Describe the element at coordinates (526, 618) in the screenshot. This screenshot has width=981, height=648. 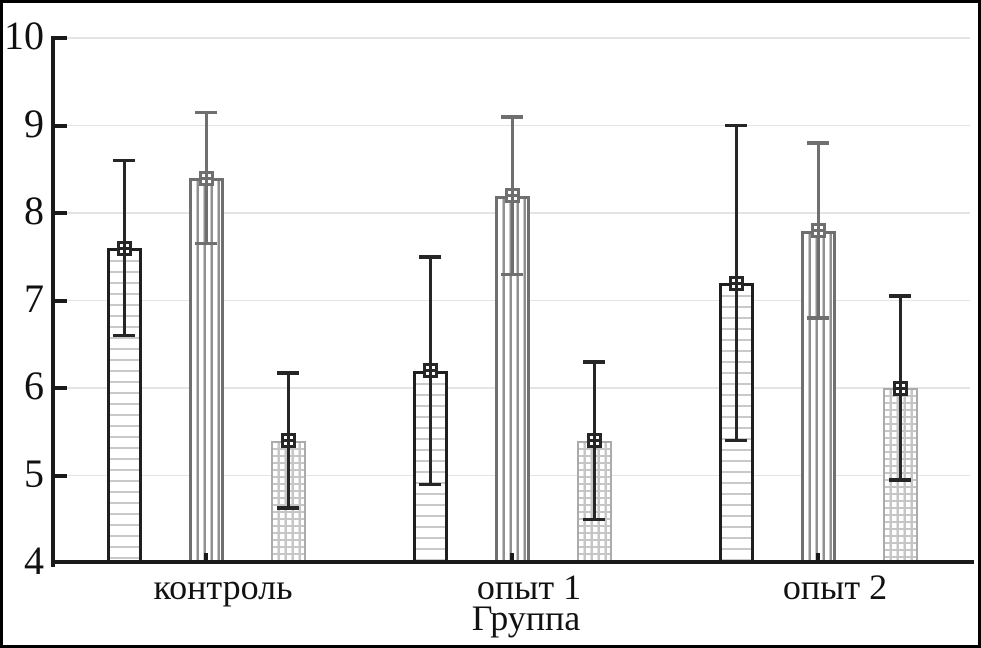
I see `x-axis-title: Группа` at that location.